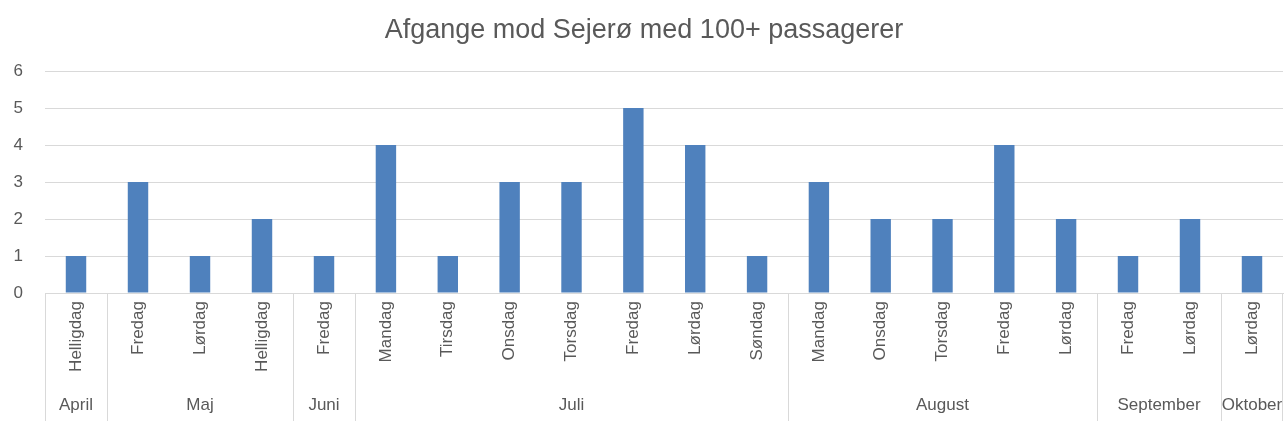 The image size is (1288, 421). What do you see at coordinates (324, 405) in the screenshot?
I see `x-axis-title: Juni` at bounding box center [324, 405].